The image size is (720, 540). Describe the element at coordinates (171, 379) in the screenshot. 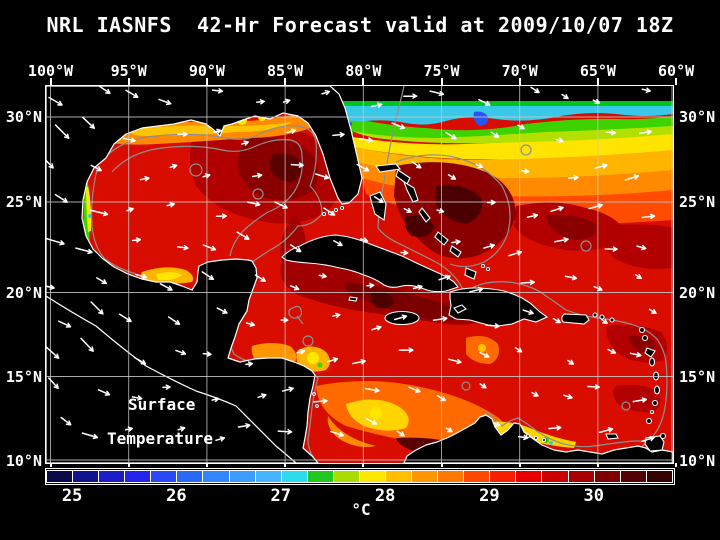

I see `pacific-coastline` at that location.